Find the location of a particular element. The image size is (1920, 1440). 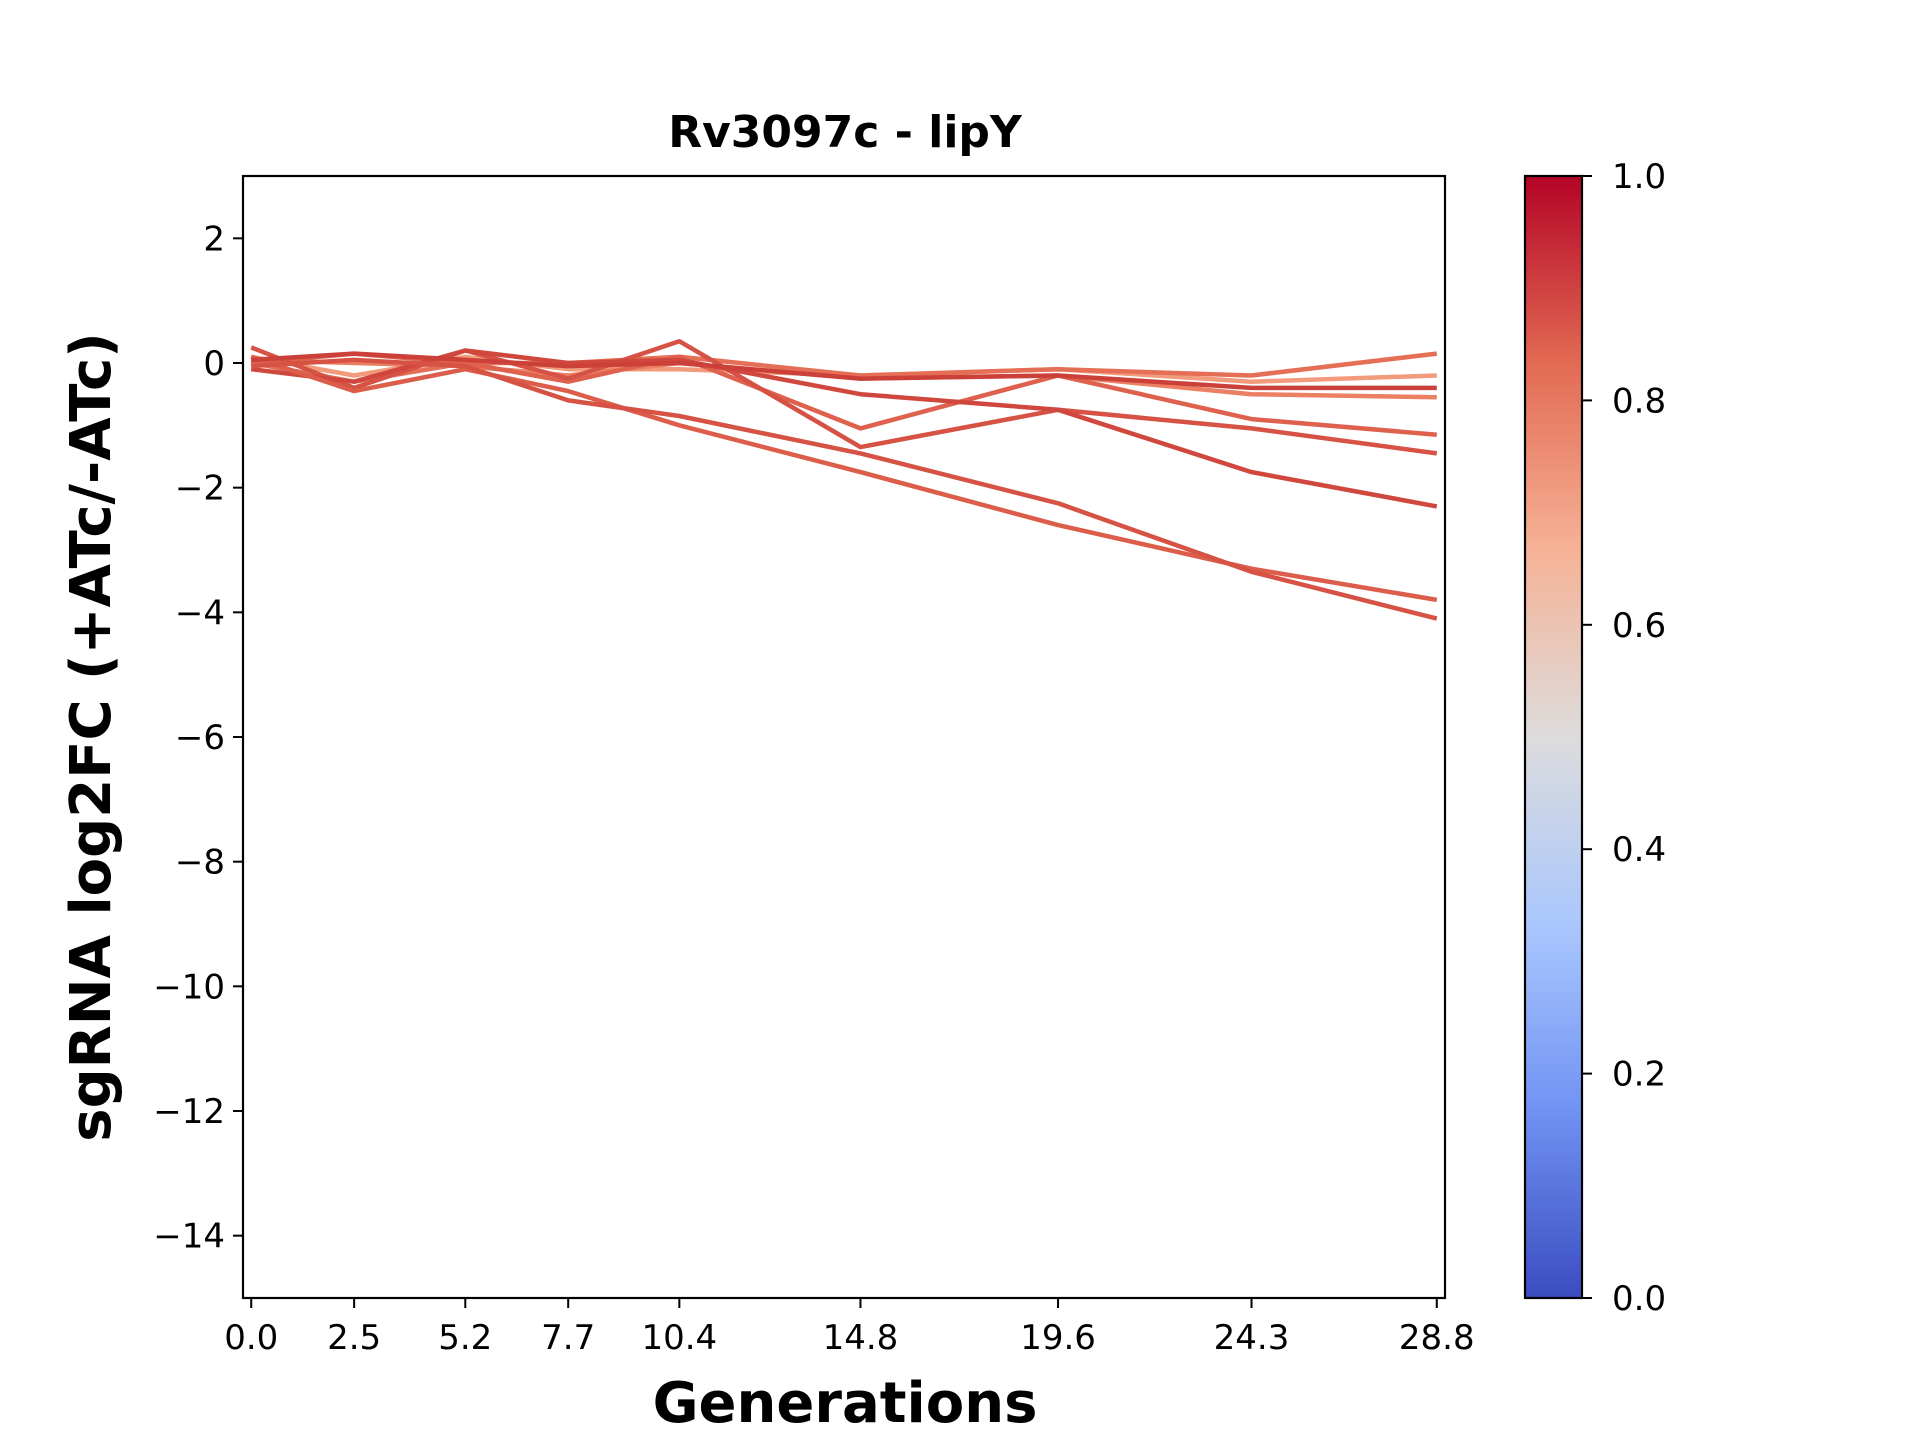

x-tick-label: 7.7 is located at coordinates (568, 1338).